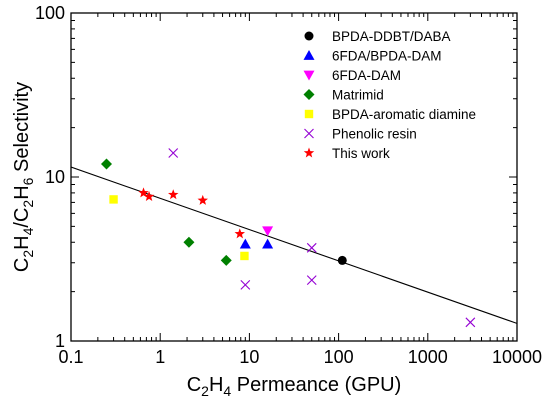  Describe the element at coordinates (391, 36) in the screenshot. I see `legend-label: BPDA-DDBT/DABA` at that location.